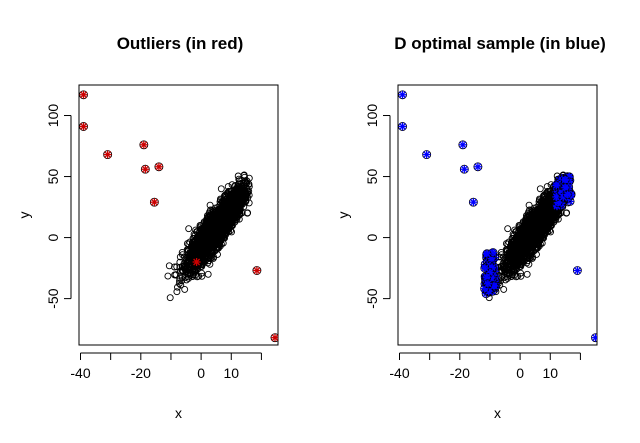 The image size is (640, 443). Describe the element at coordinates (497, 413) in the screenshot. I see `x-axis-label: x` at that location.